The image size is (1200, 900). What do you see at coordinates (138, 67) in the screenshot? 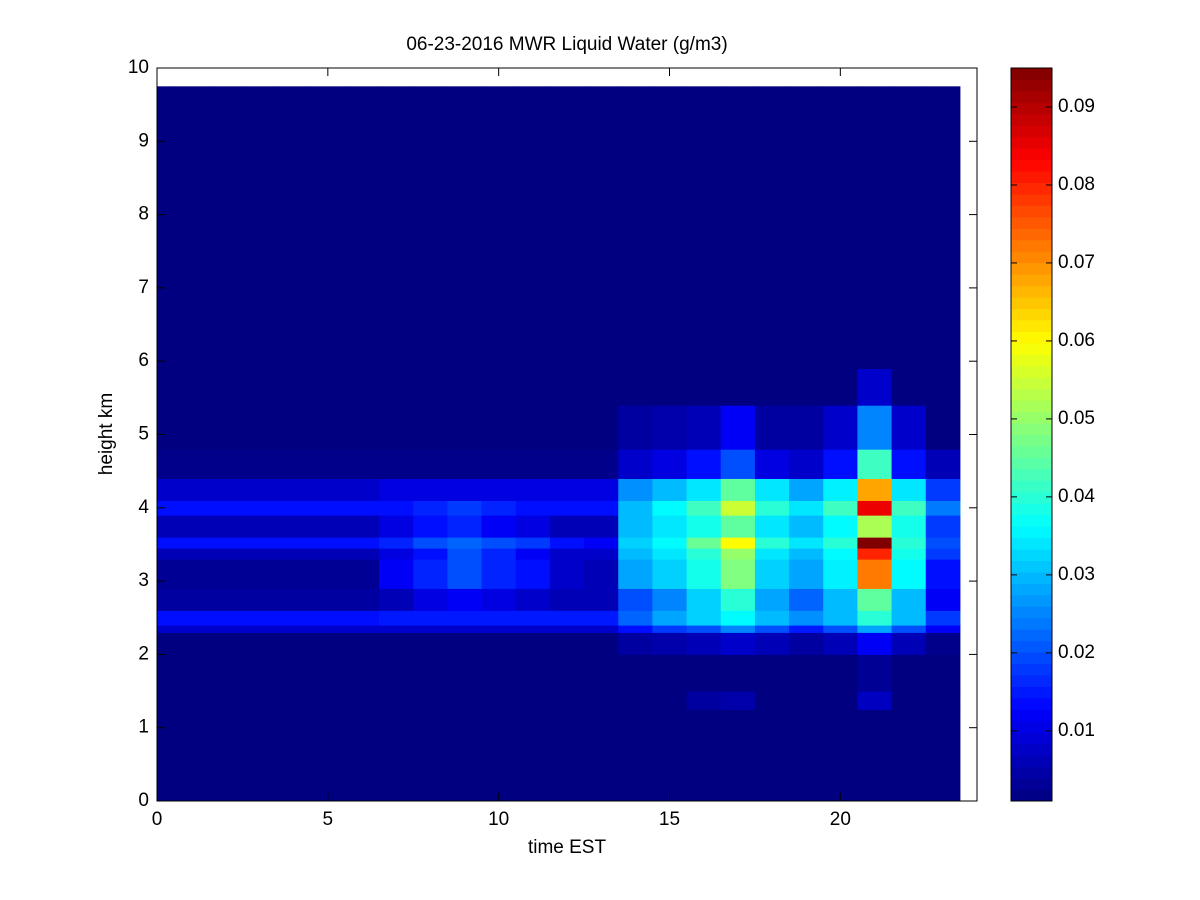
I see `y-tick-label: 10` at bounding box center [138, 67].